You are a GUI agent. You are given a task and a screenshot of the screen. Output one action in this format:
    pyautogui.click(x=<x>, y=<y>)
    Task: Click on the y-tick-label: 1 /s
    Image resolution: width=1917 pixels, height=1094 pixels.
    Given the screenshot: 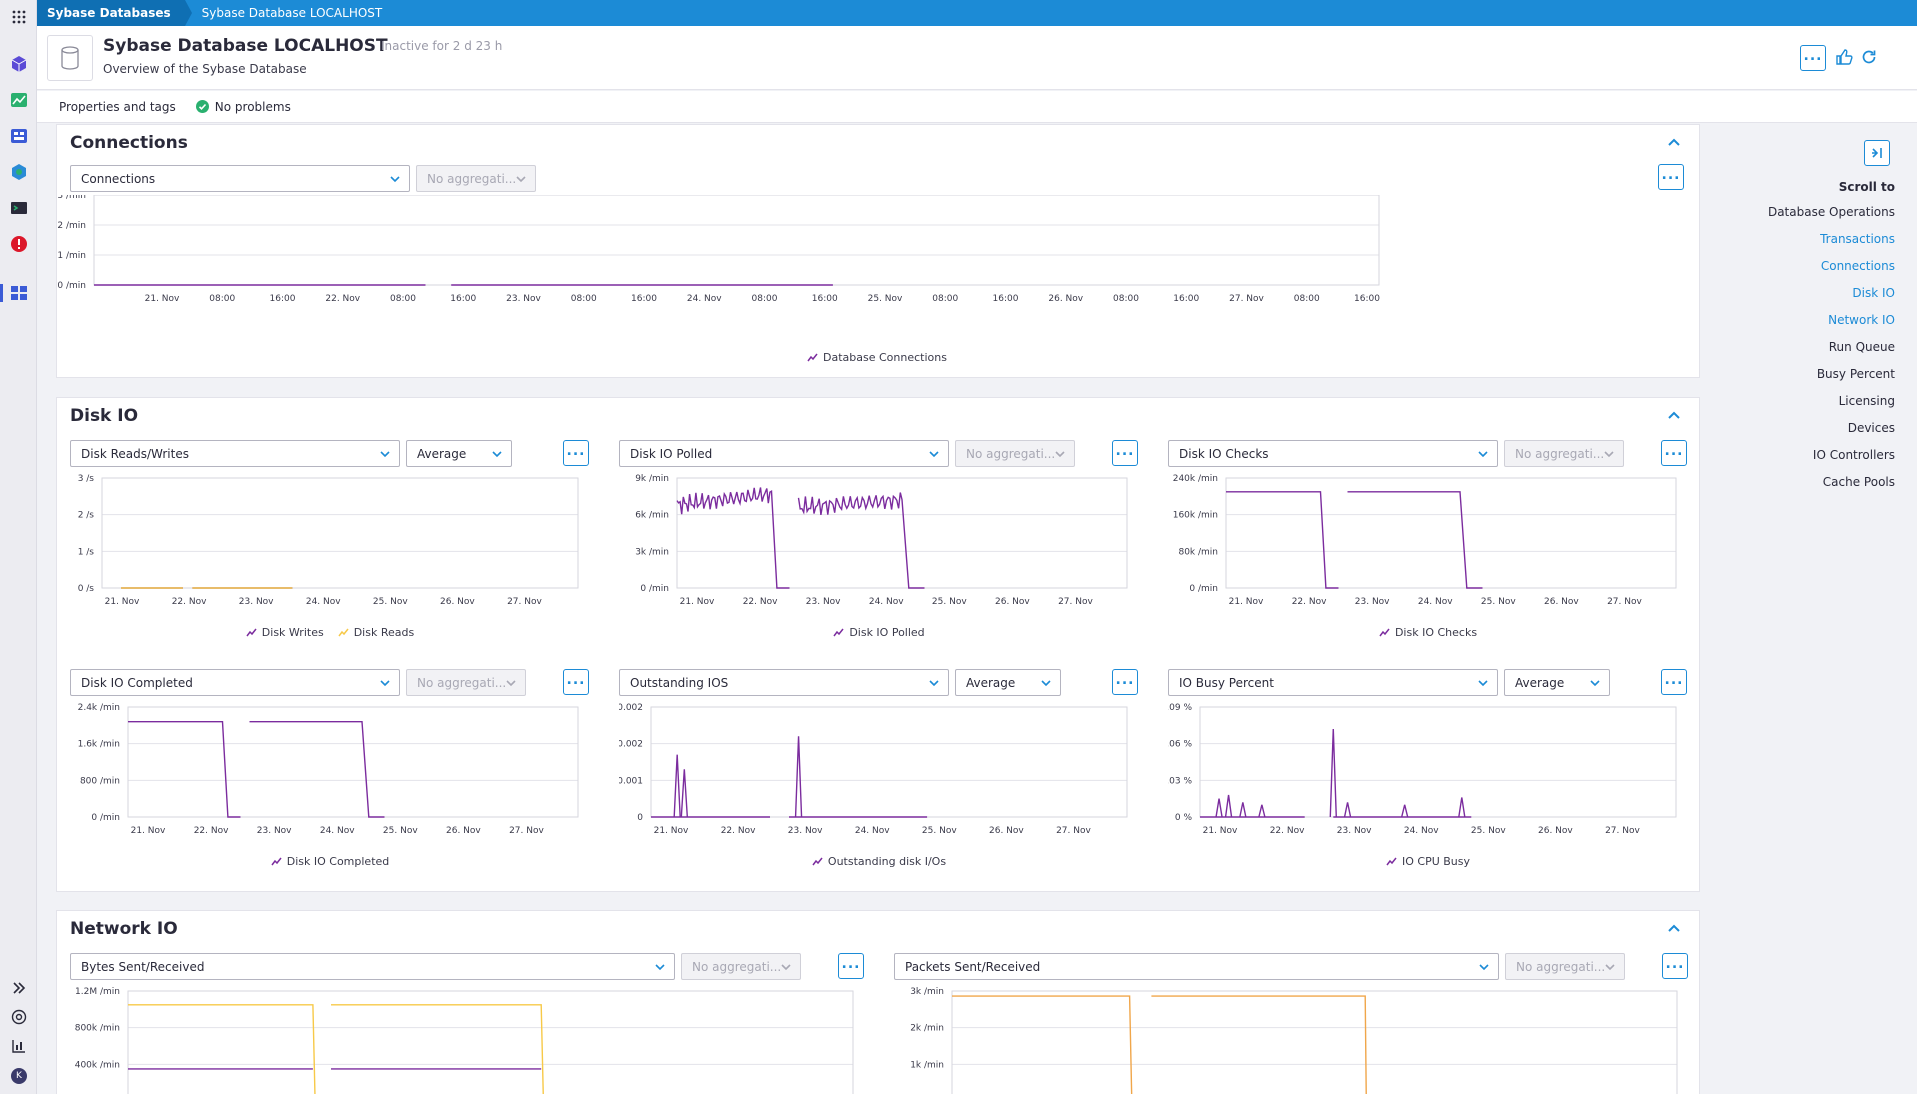 What is the action you would take?
    pyautogui.click(x=86, y=552)
    